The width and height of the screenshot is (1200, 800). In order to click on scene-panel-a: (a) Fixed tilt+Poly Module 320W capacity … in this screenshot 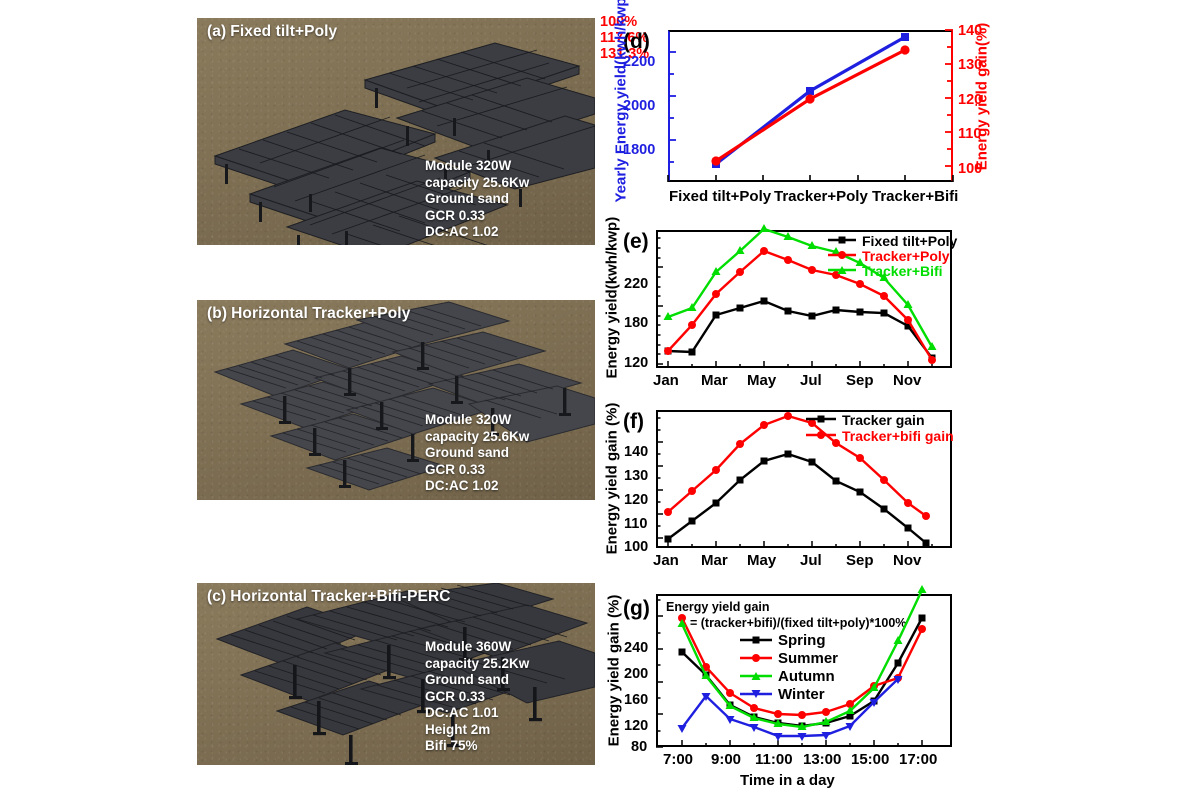, I will do `click(396, 131)`.